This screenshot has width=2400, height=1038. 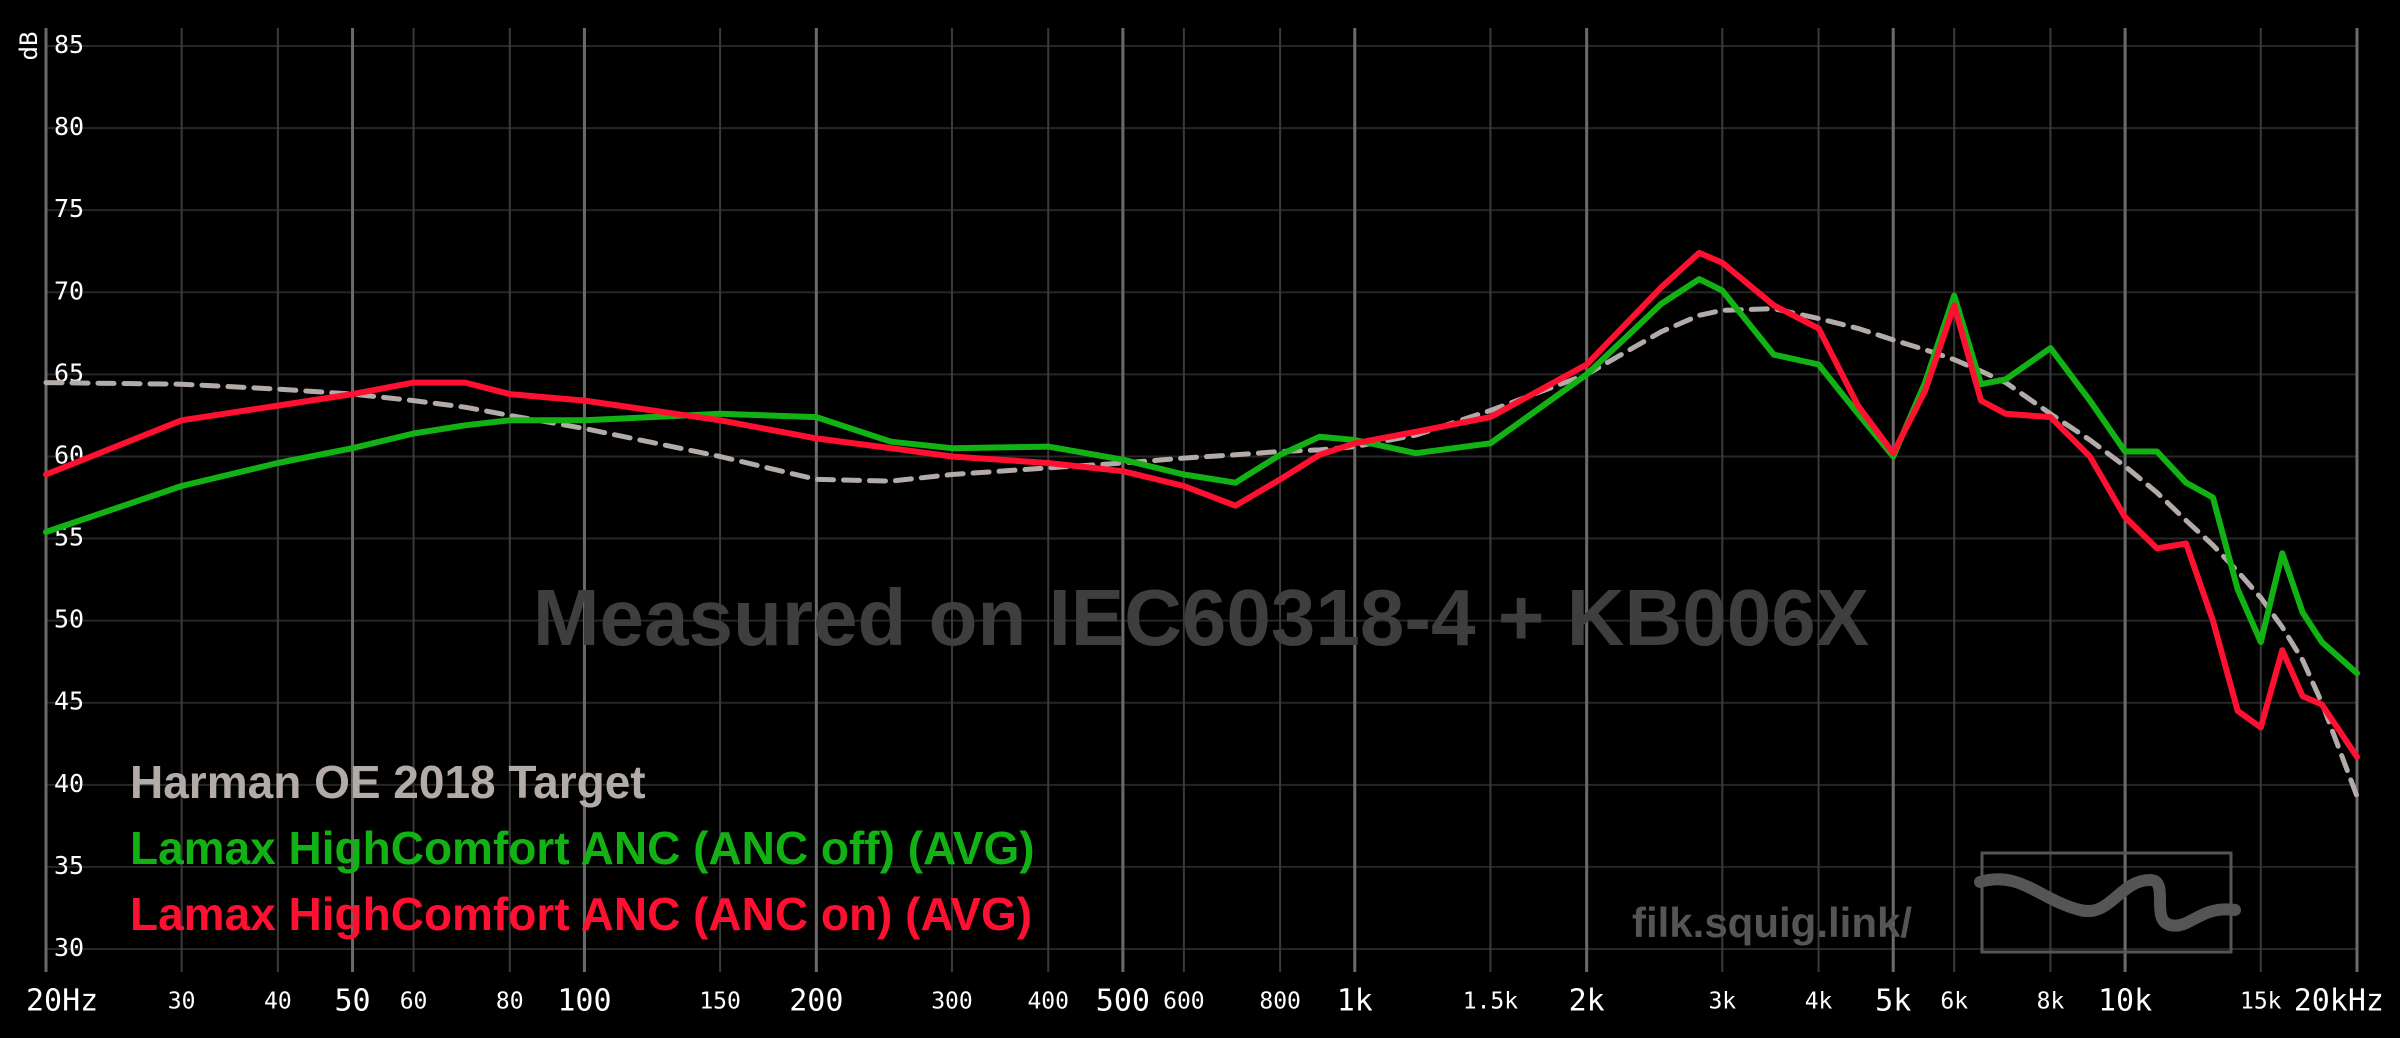 I want to click on y-tick-label: 75, so click(x=69, y=208).